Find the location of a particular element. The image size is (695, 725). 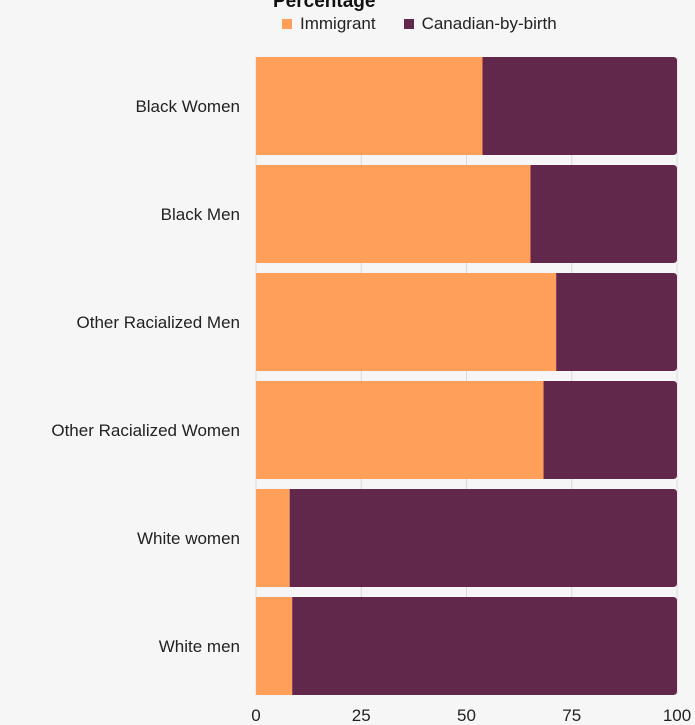

legend: Immigrant Canadian-by-birth is located at coordinates (419, 24).